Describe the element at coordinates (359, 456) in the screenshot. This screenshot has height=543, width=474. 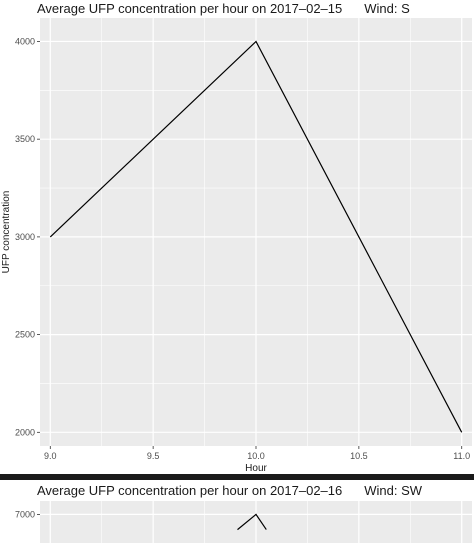
I see `x-tick-label: 10.5` at that location.